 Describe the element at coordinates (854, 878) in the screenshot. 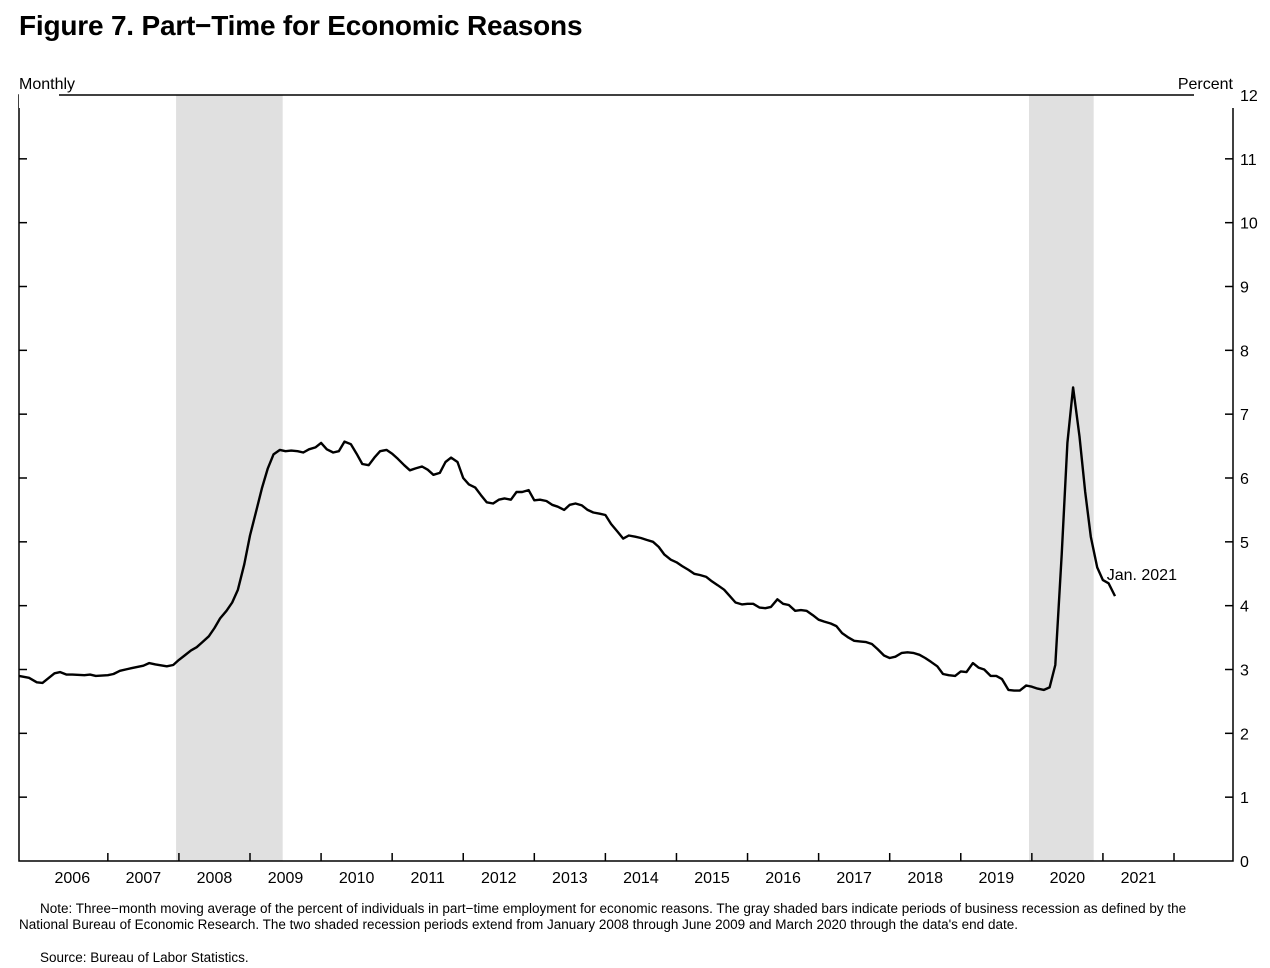

I see `x-tick-label: 2017` at that location.